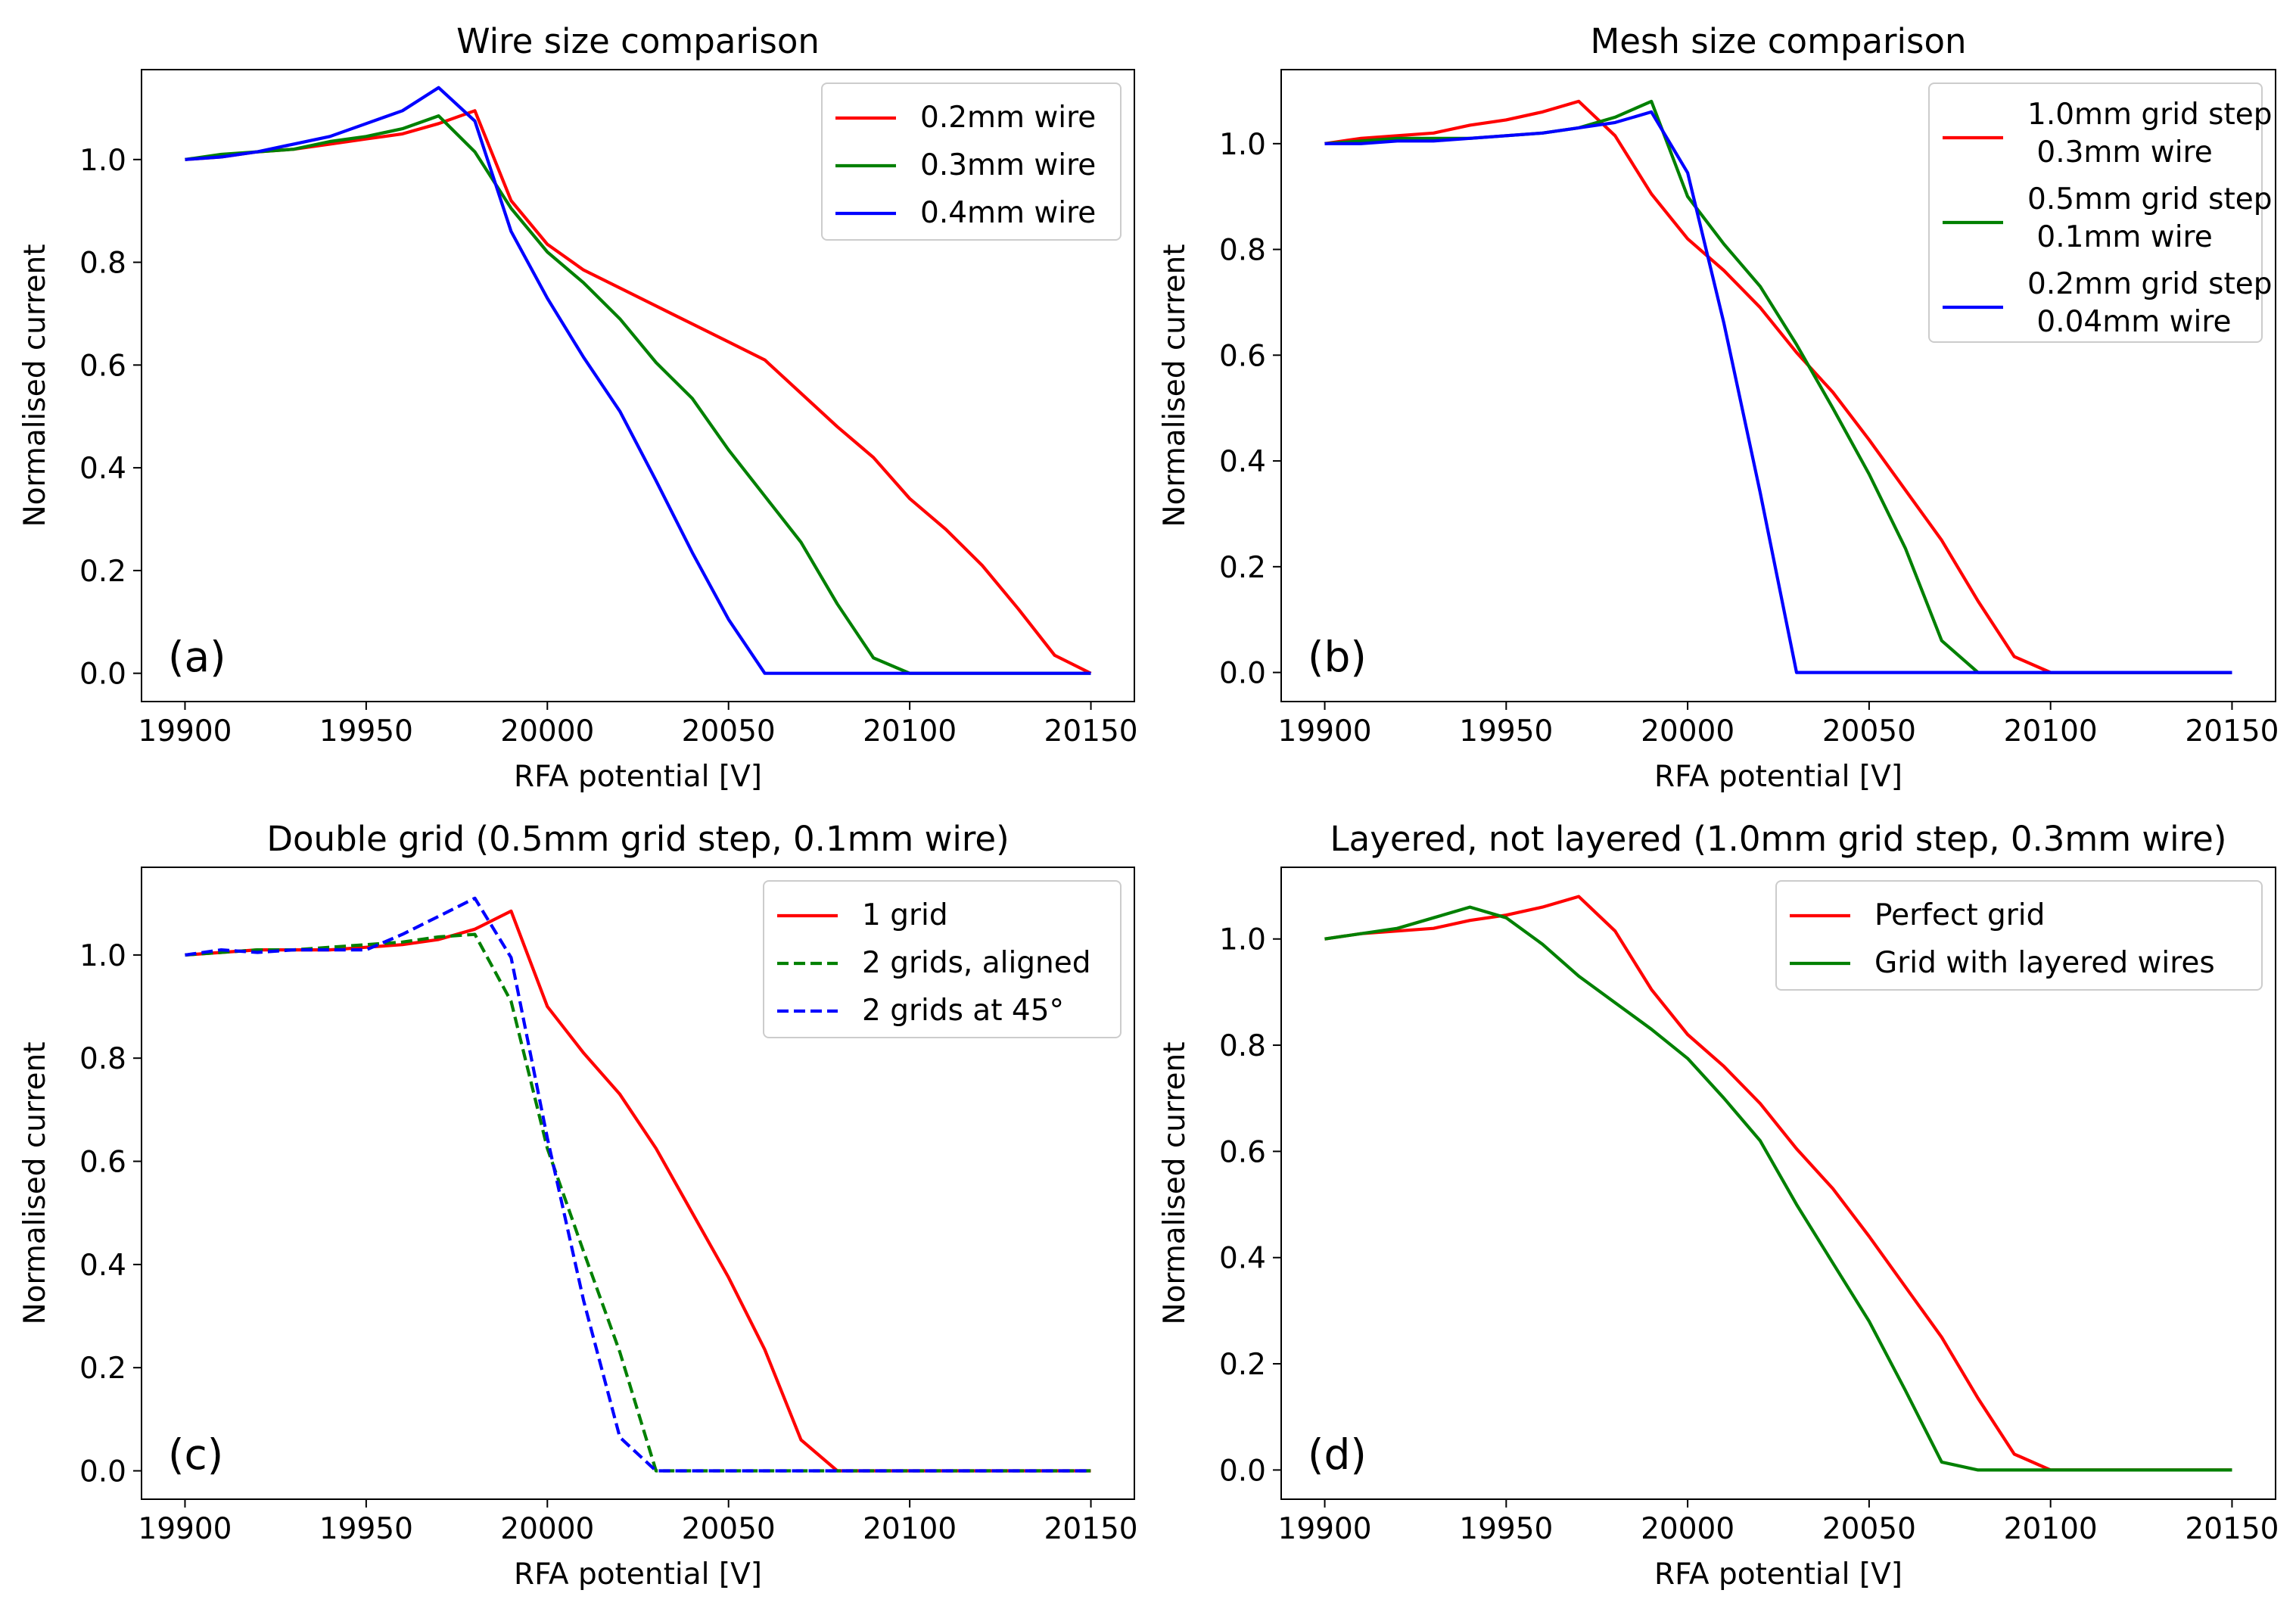 This screenshot has width=2296, height=1615. What do you see at coordinates (1242, 1152) in the screenshot?
I see `panel-d-ytick-label: 0.6` at bounding box center [1242, 1152].